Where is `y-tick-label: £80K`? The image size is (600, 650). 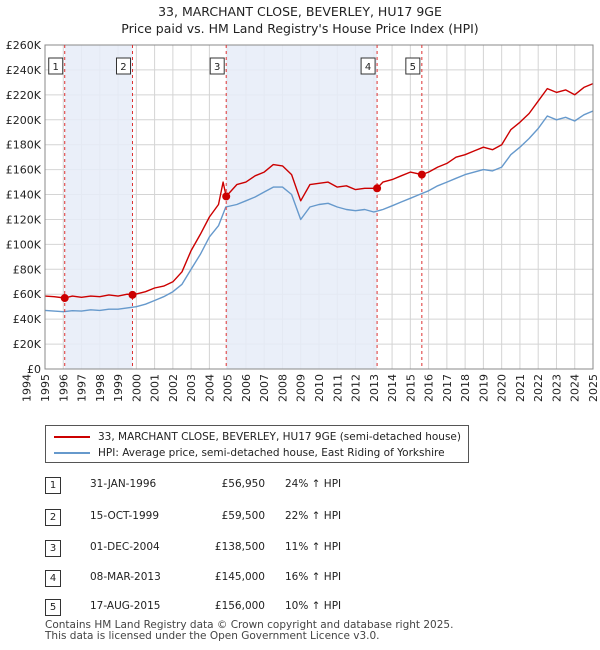
y-tick-label: £80K is located at coordinates (27, 269).